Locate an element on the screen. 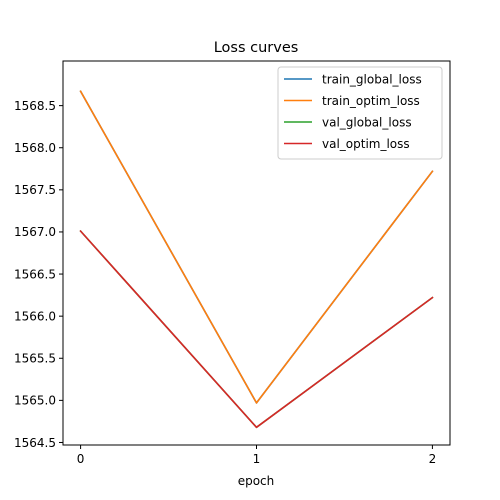 The height and width of the screenshot is (500, 500). x-axis-label: epoch is located at coordinates (256, 481).